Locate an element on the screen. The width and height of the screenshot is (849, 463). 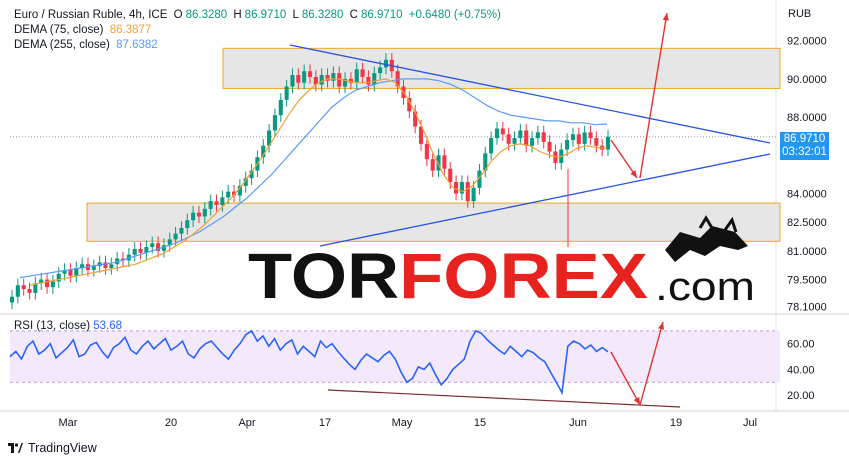
tradingview-brand: TradingView is located at coordinates (52, 448).